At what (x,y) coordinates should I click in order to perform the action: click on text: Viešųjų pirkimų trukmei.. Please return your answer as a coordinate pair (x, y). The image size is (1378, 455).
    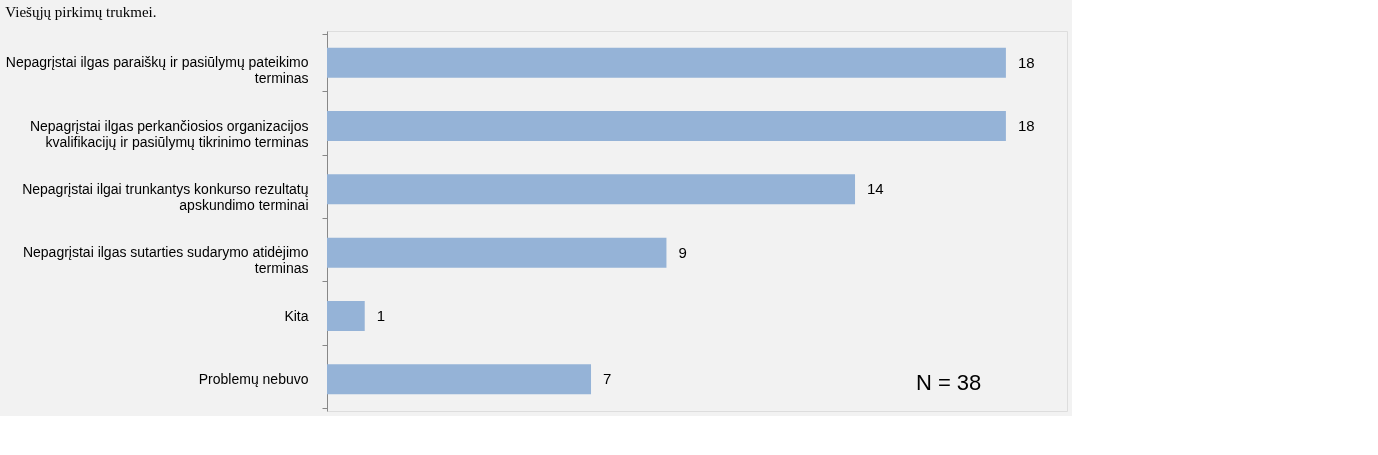
    Looking at the image, I should click on (81, 12).